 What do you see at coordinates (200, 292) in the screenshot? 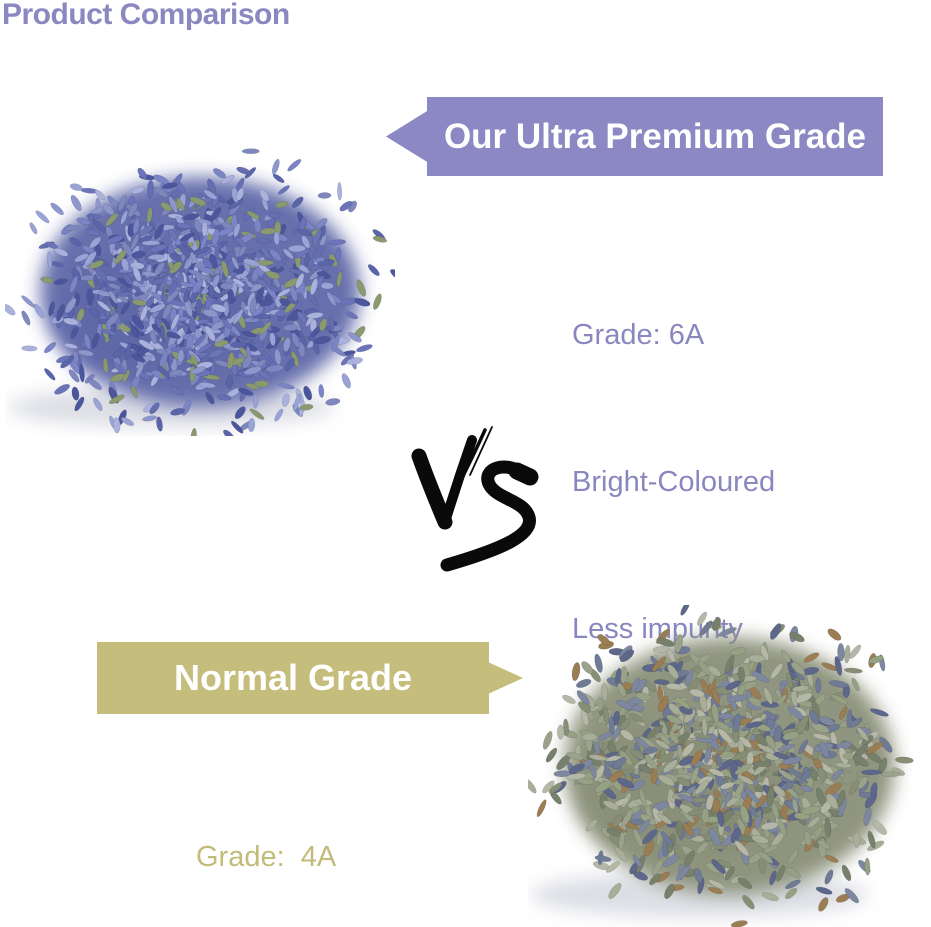
I see `premium-lavender-photo` at bounding box center [200, 292].